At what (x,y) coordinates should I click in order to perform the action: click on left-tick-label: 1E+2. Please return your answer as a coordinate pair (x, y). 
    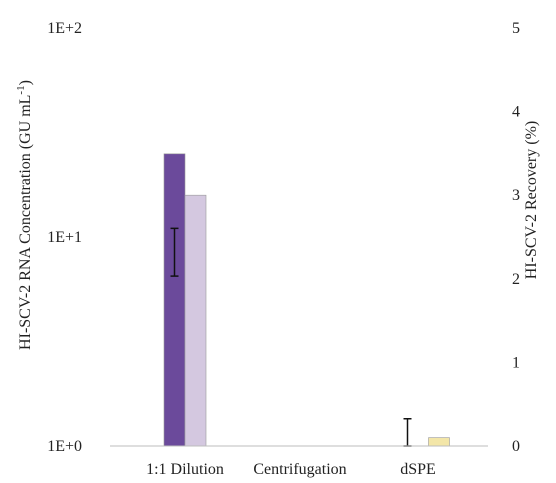
    Looking at the image, I should click on (64, 28).